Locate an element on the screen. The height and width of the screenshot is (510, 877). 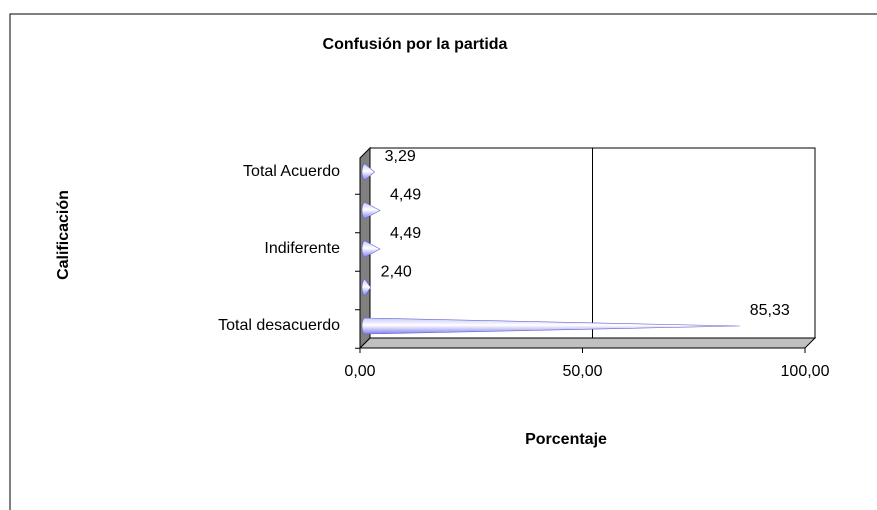
floor is located at coordinates (587, 343).